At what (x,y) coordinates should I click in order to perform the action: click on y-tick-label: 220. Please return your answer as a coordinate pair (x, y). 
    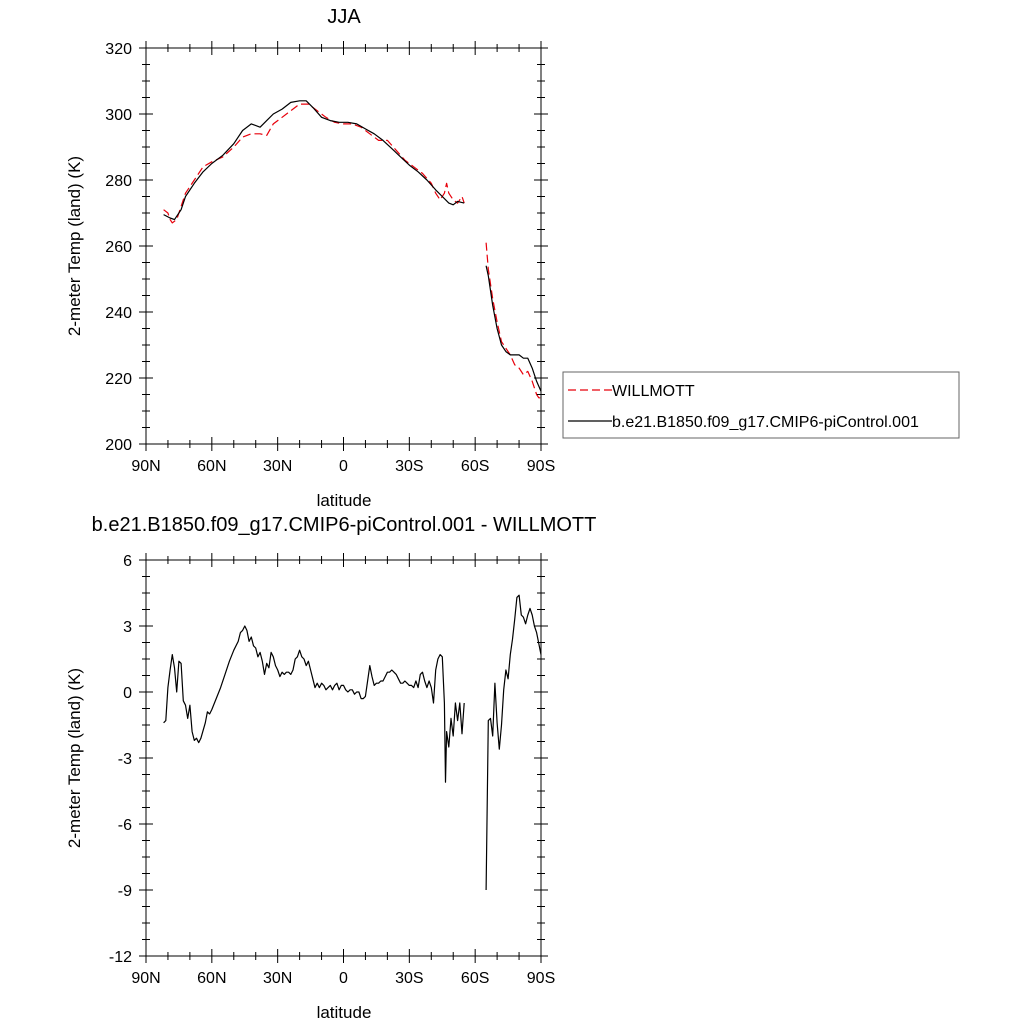
    Looking at the image, I should click on (118, 379).